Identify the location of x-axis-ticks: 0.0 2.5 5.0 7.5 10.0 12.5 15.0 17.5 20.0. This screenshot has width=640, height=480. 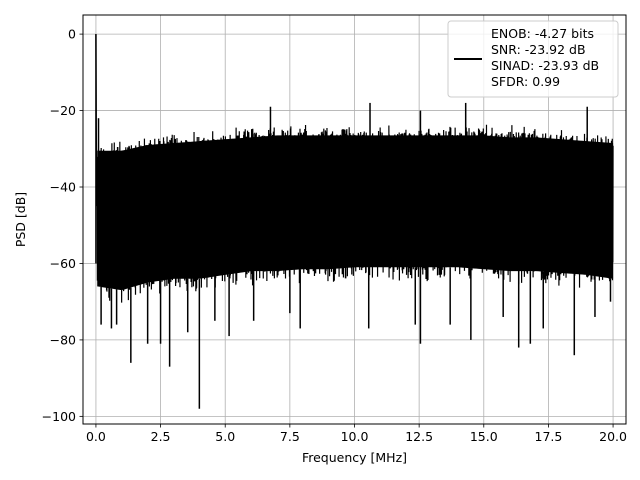
(356, 434).